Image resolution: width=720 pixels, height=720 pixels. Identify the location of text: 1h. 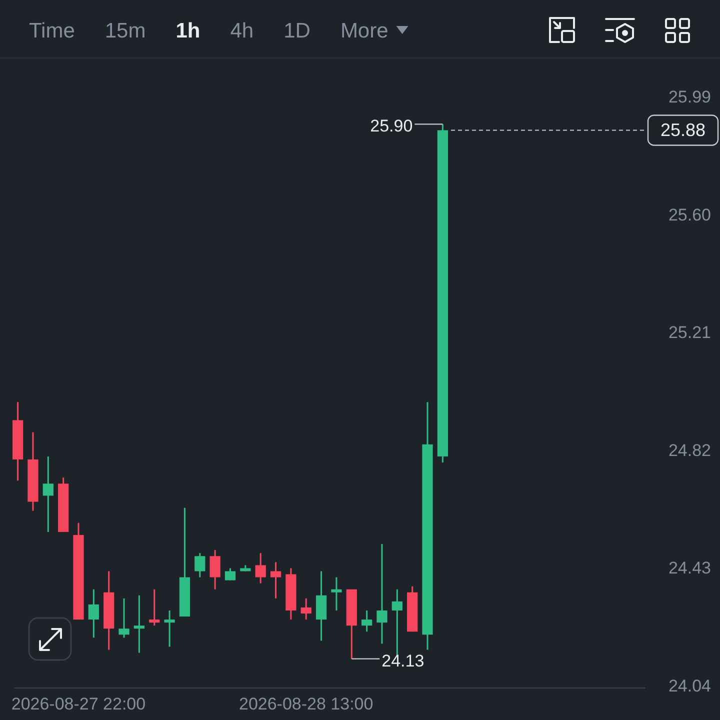
(188, 31).